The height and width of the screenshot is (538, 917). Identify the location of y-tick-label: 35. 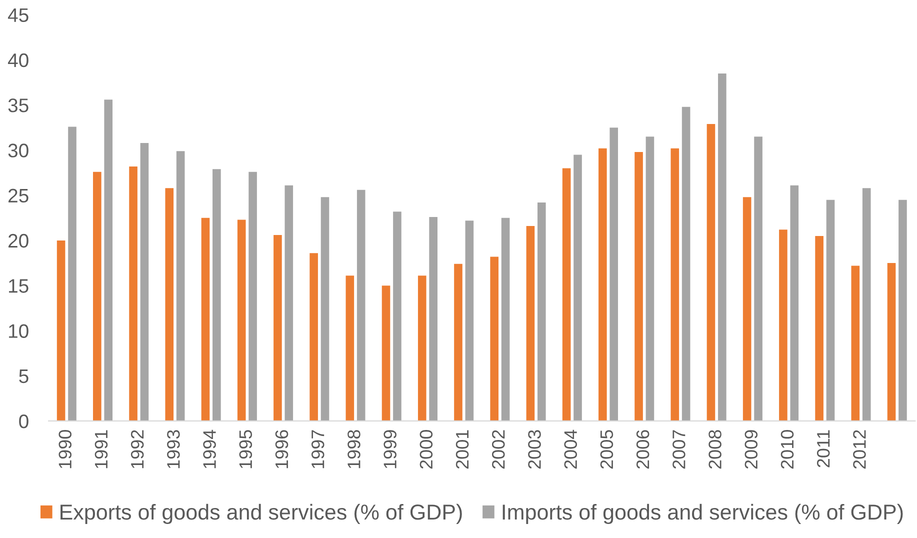
(18, 105).